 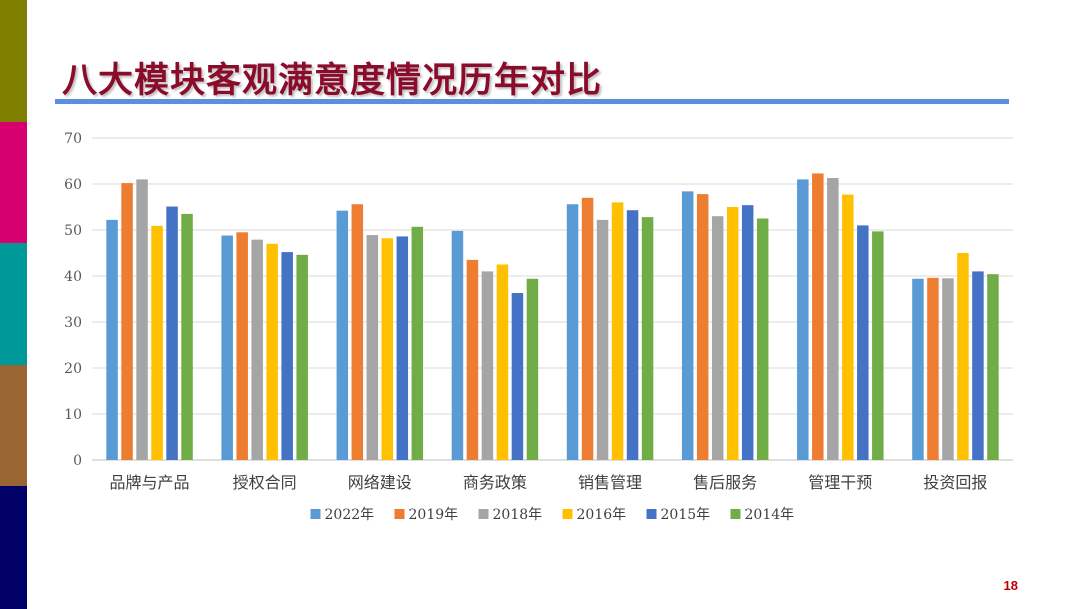 I want to click on y-tick-label: 30, so click(x=73, y=323).